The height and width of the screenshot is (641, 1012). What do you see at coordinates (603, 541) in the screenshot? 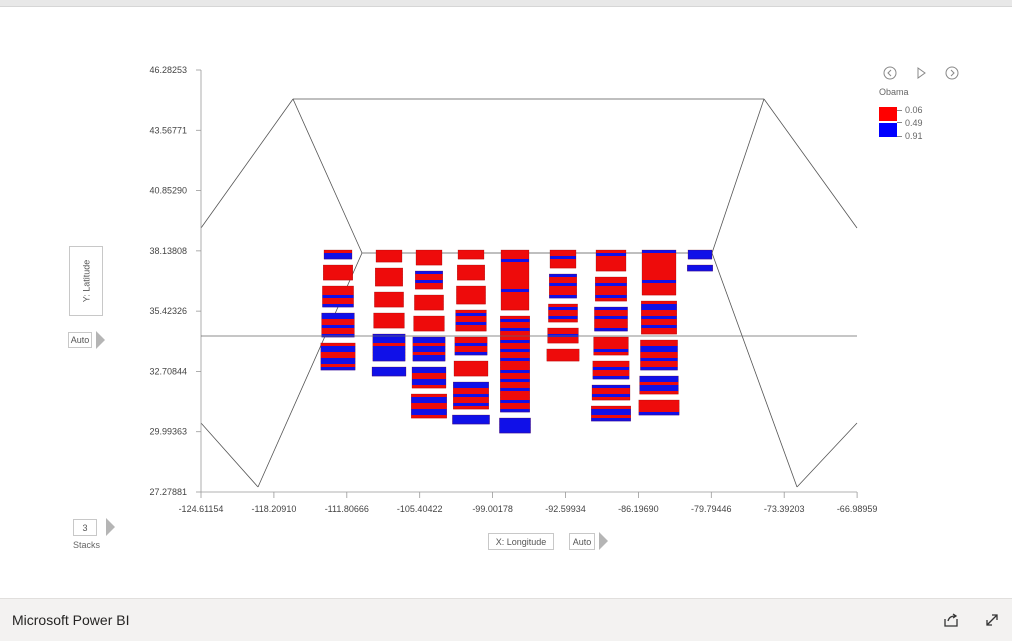
I see `x-auto-arrow-icon` at bounding box center [603, 541].